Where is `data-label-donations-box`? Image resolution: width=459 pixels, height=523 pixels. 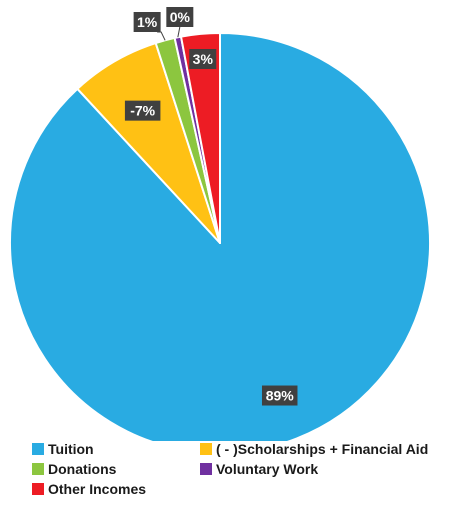 data-label-donations-box is located at coordinates (147, 22).